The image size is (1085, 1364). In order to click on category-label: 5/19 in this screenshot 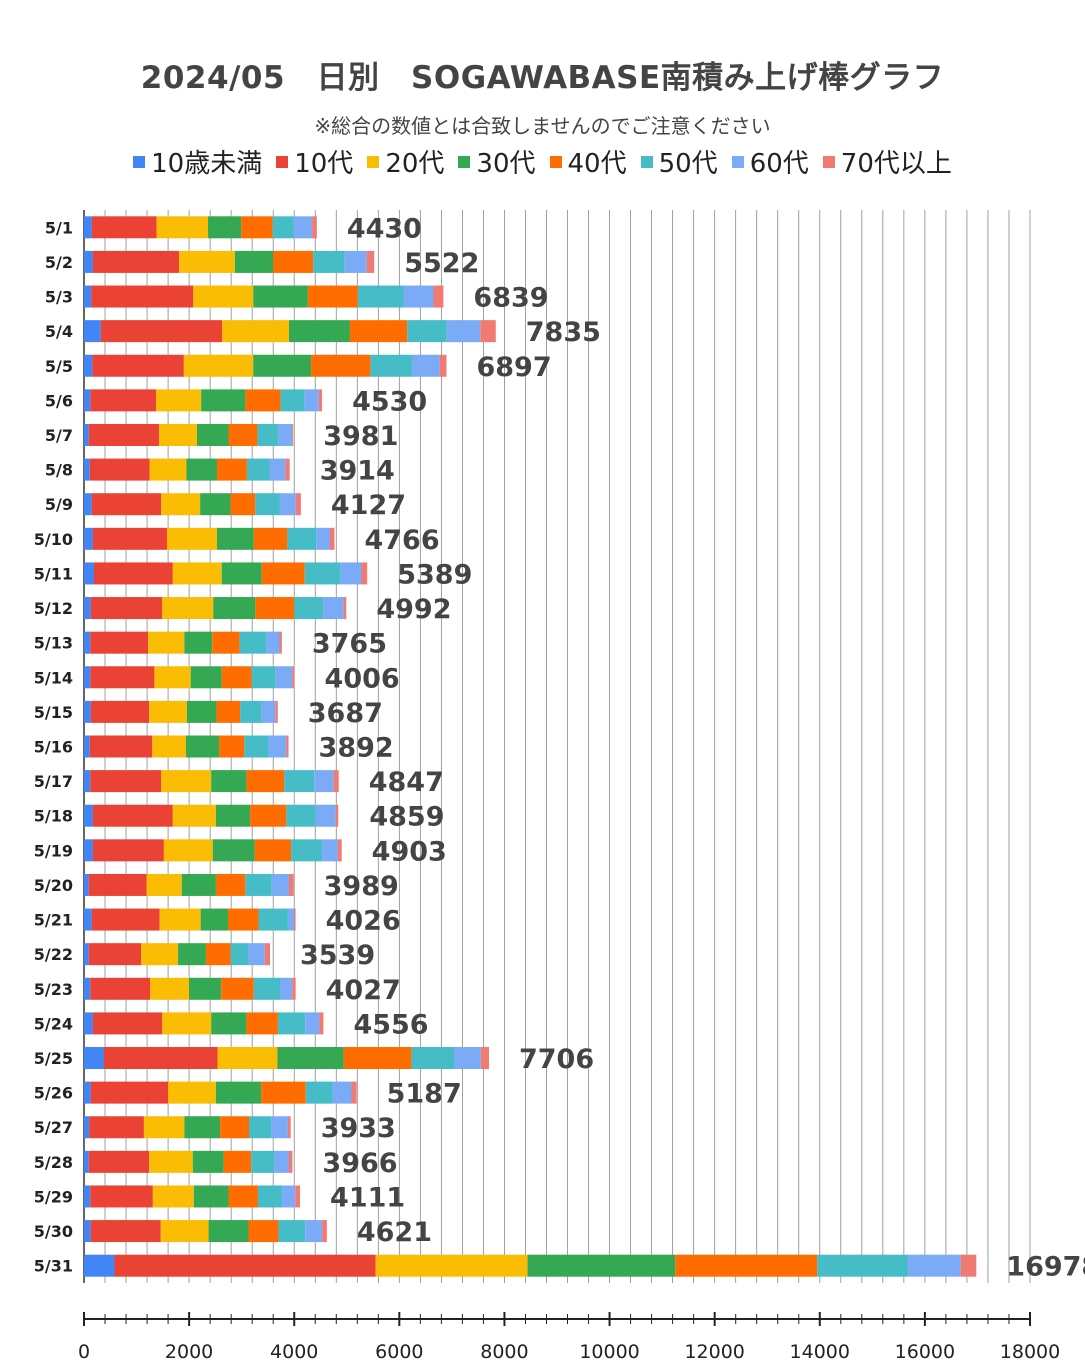, I will do `click(53, 850)`.